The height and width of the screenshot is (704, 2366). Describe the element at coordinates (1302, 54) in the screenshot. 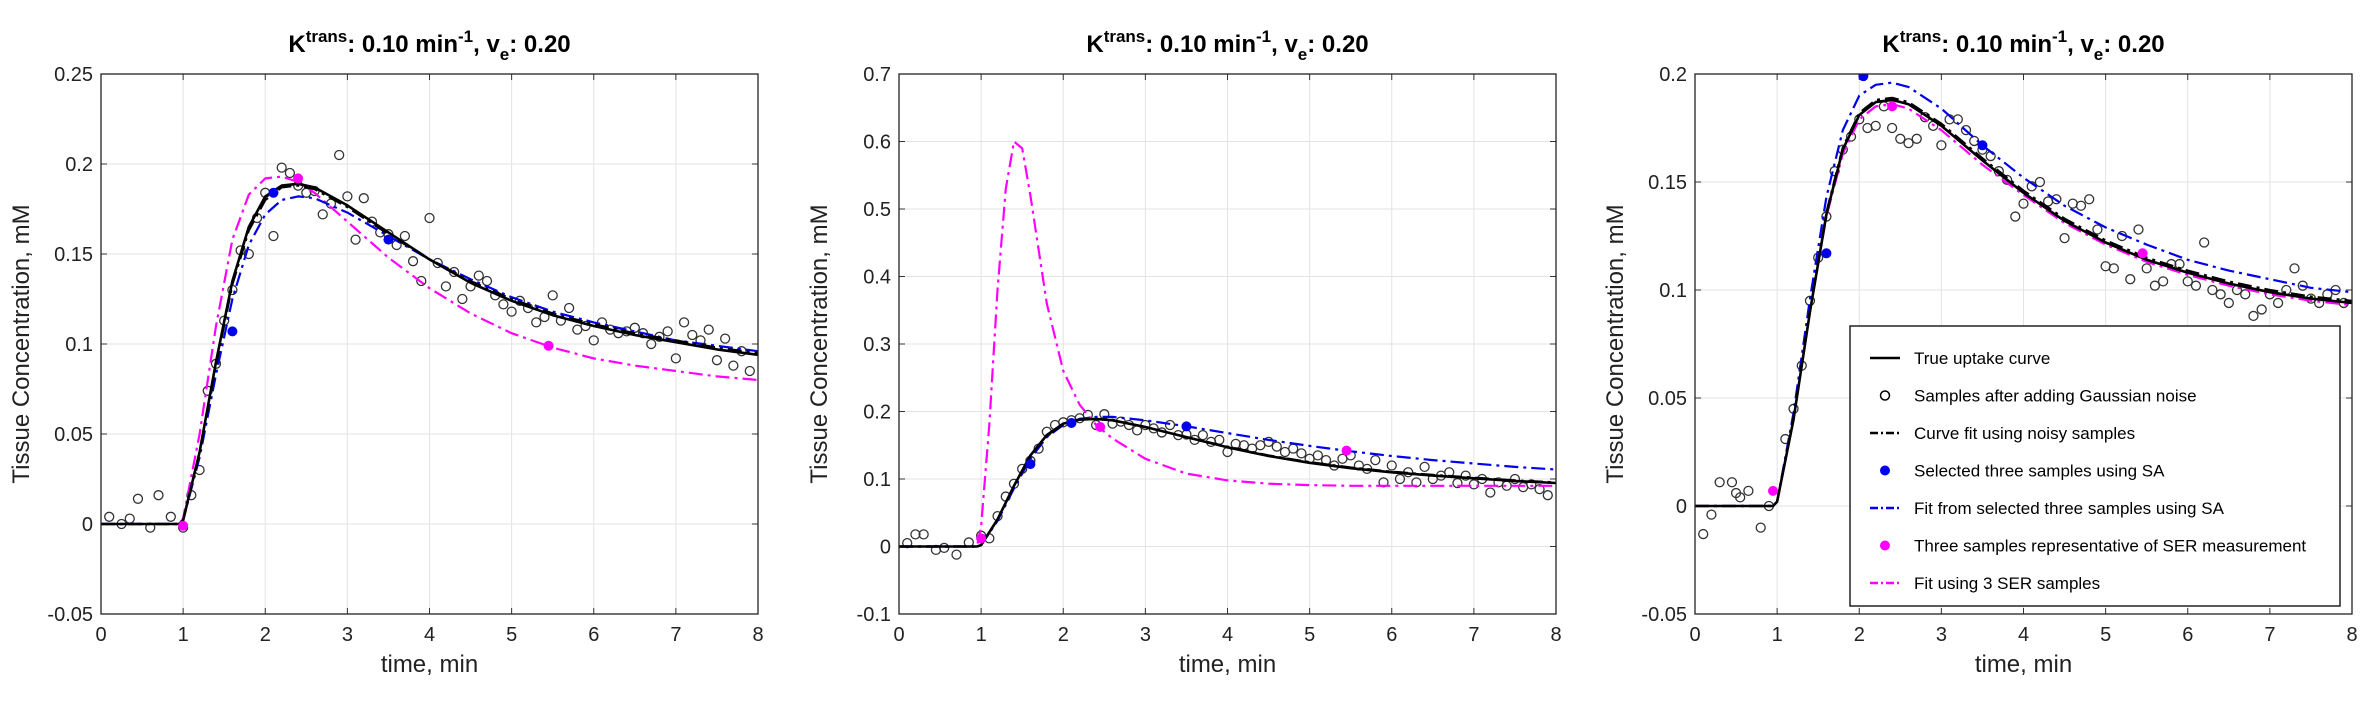

I see `title-sub: e` at that location.